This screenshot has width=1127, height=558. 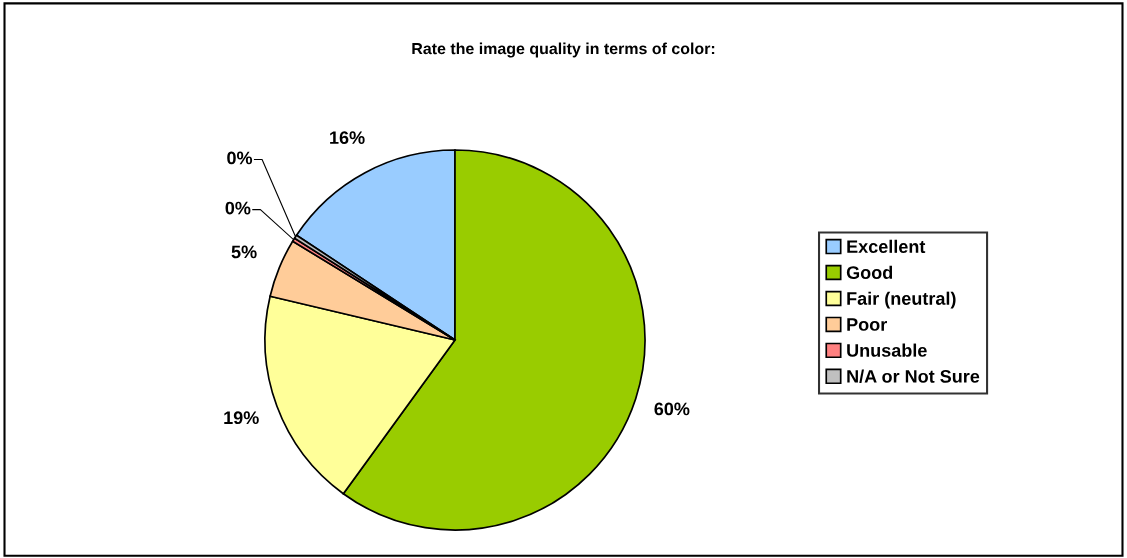 What do you see at coordinates (886, 246) in the screenshot?
I see `legend-label: Excellent` at bounding box center [886, 246].